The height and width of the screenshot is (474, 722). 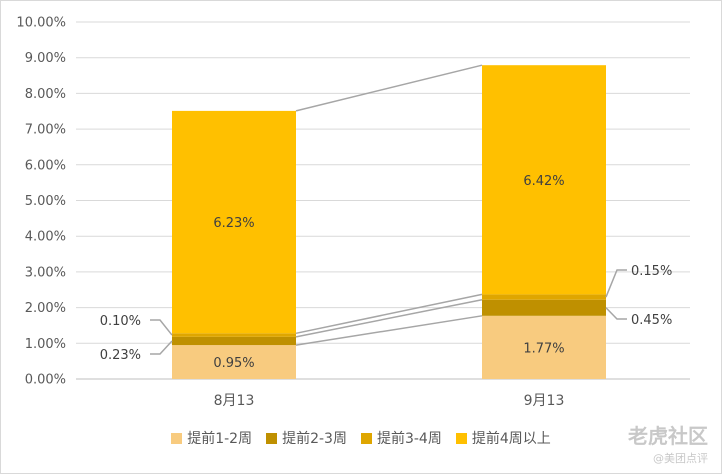 I want to click on data-label: 1.77%, so click(x=543, y=348).